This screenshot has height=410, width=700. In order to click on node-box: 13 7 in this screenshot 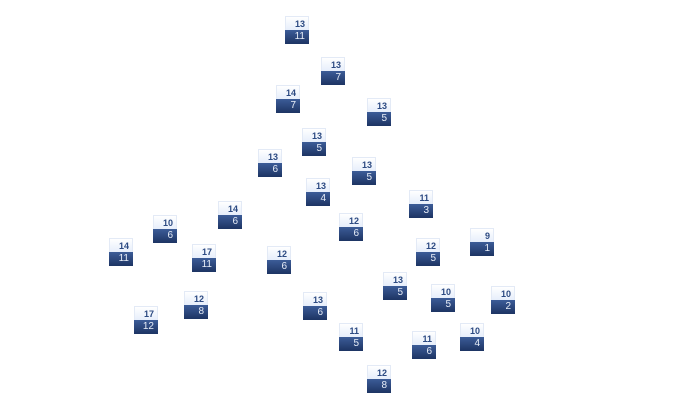, I will do `click(333, 71)`.